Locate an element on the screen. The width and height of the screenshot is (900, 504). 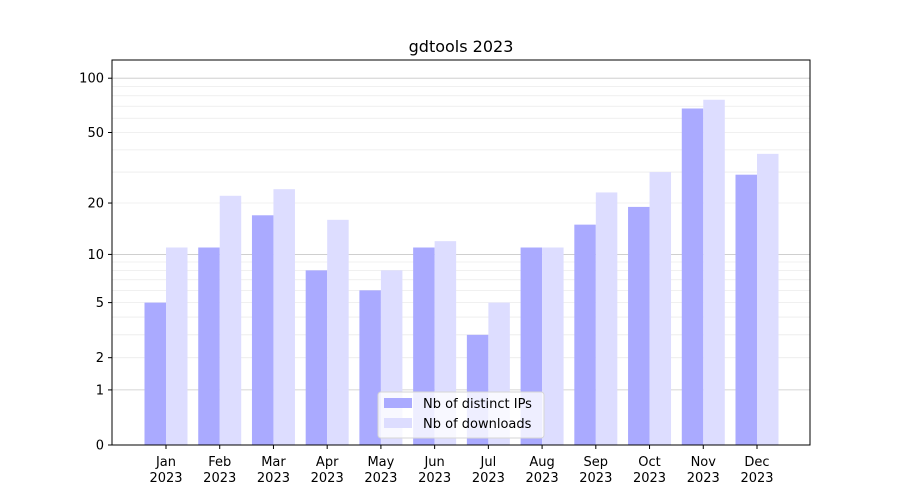
y-tick-label: 20 is located at coordinates (95, 204).